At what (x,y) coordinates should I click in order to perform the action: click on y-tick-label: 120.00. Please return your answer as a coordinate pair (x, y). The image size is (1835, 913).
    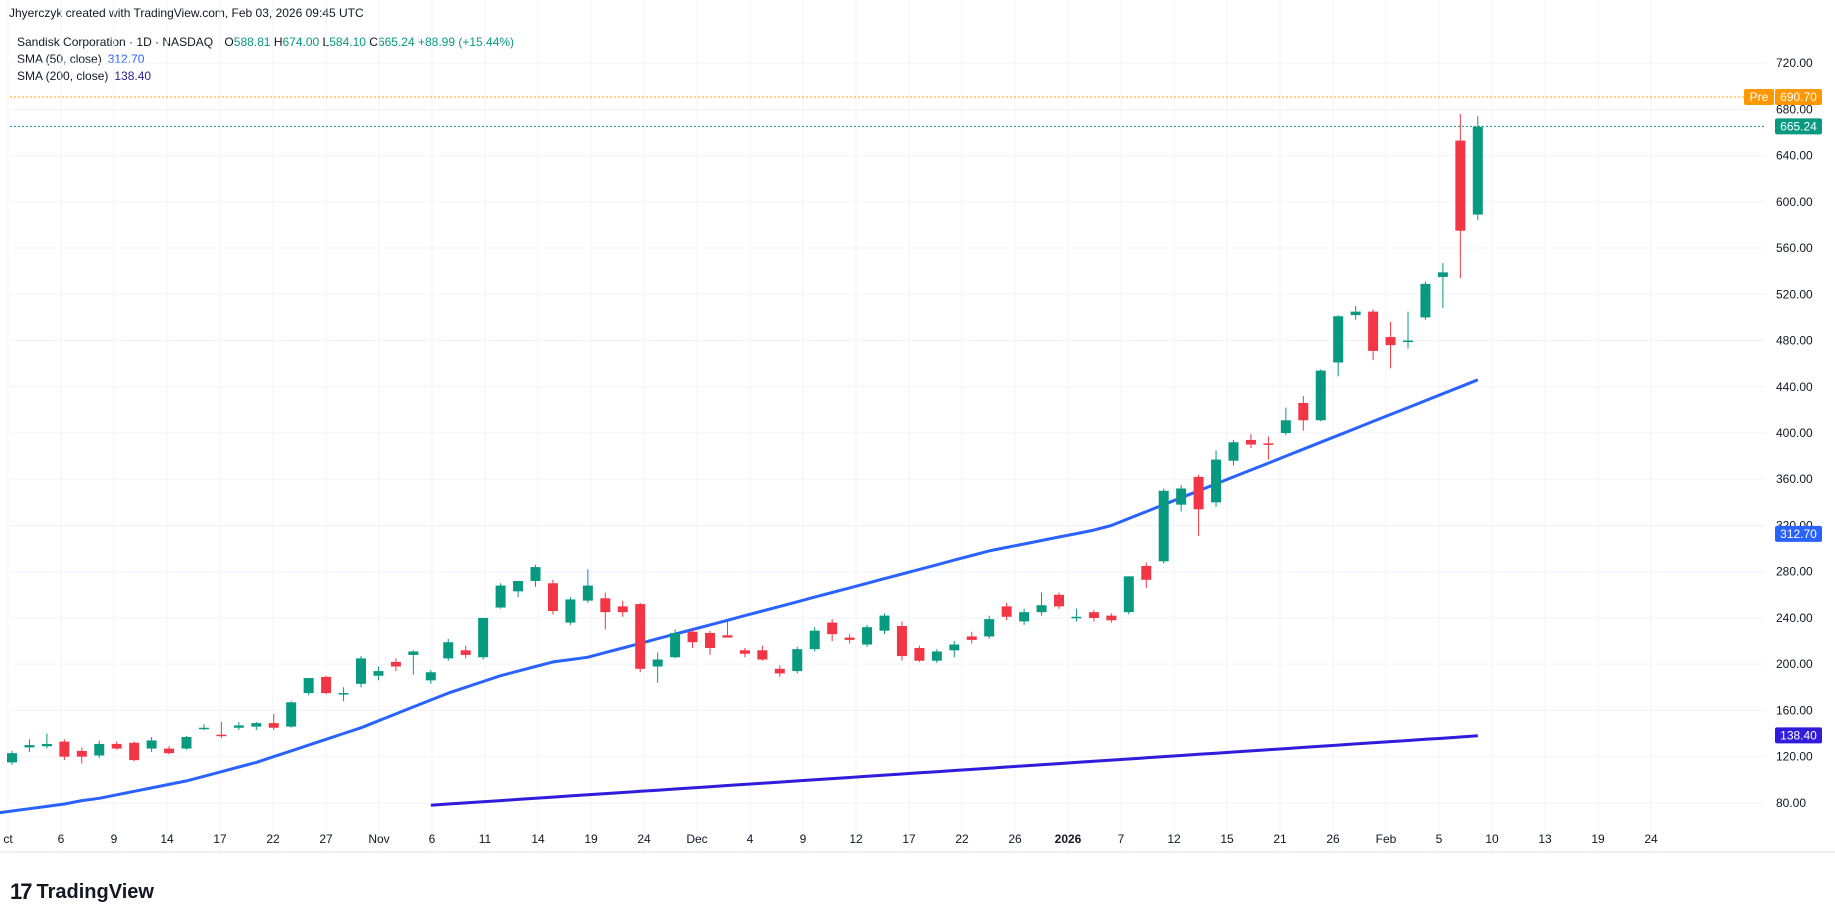
    Looking at the image, I should click on (1794, 757).